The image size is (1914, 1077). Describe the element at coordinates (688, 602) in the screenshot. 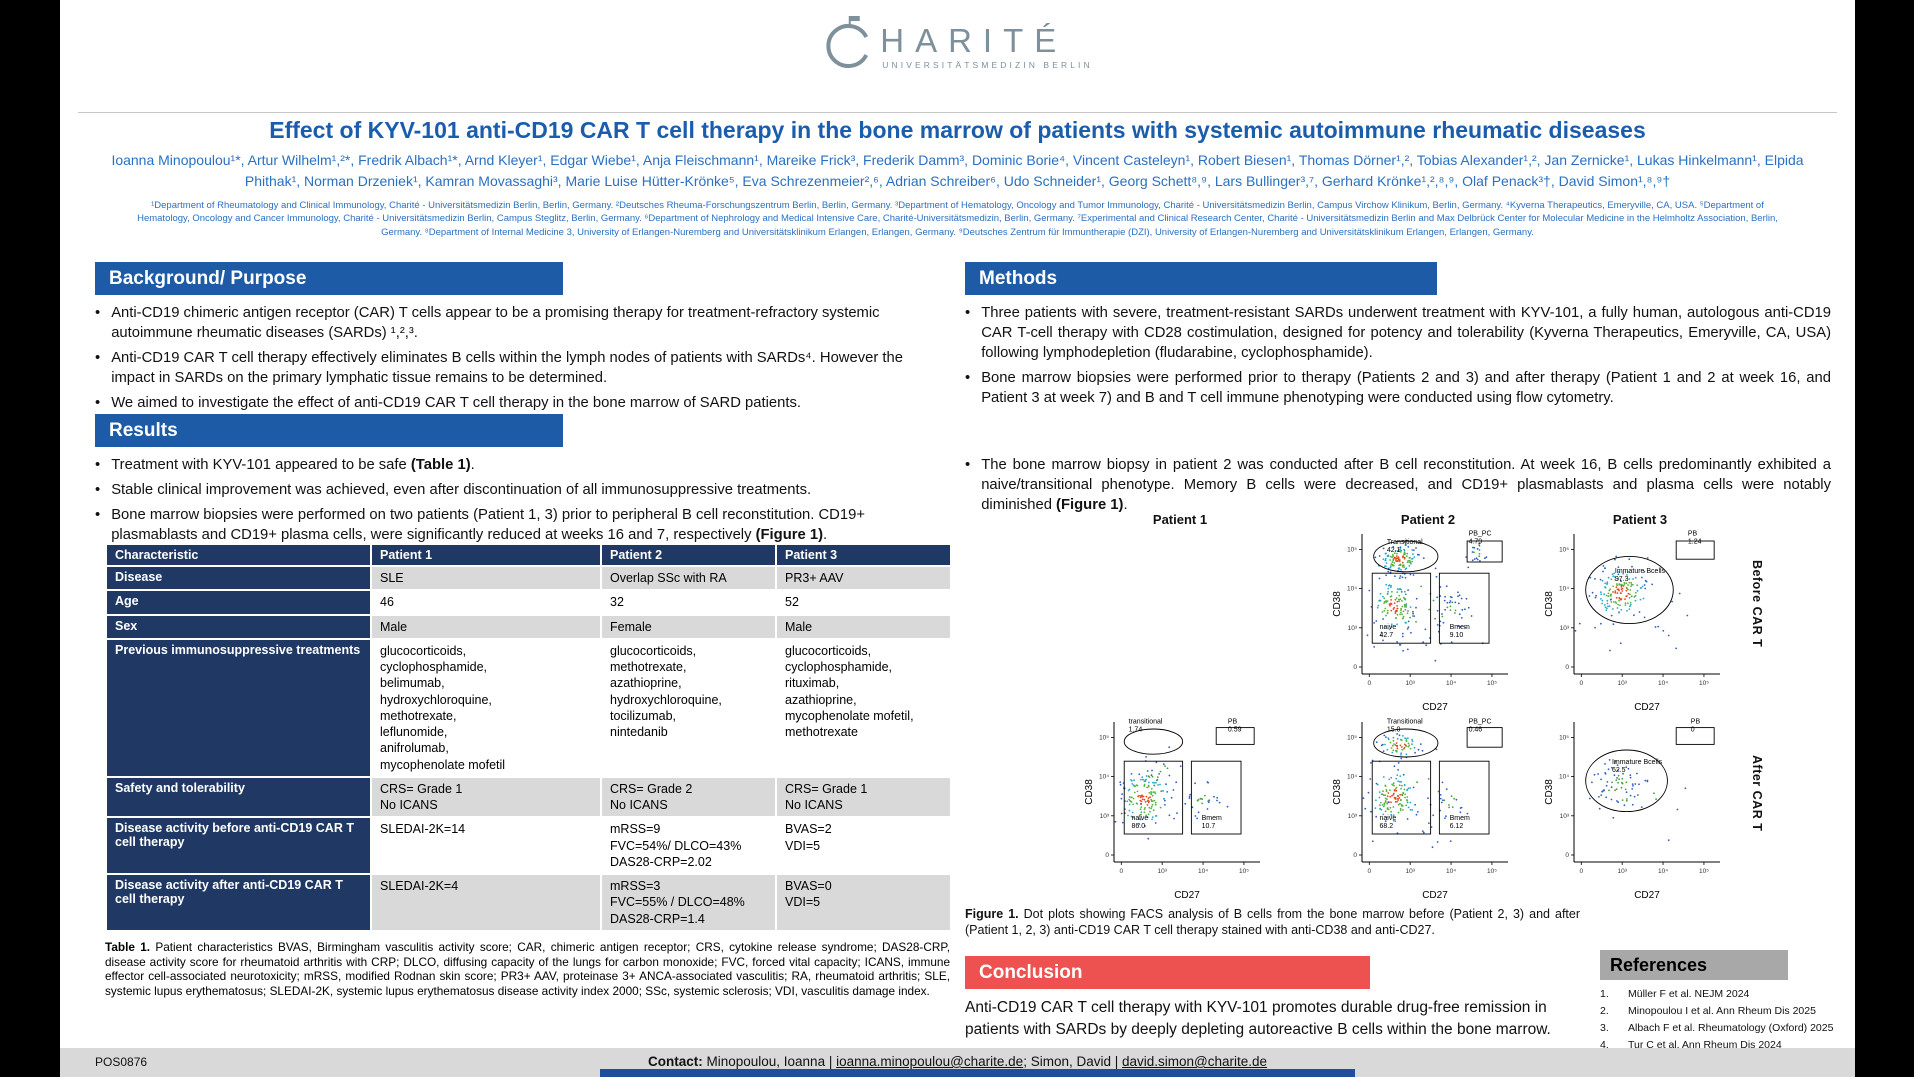

I see `table-cell: 32` at that location.